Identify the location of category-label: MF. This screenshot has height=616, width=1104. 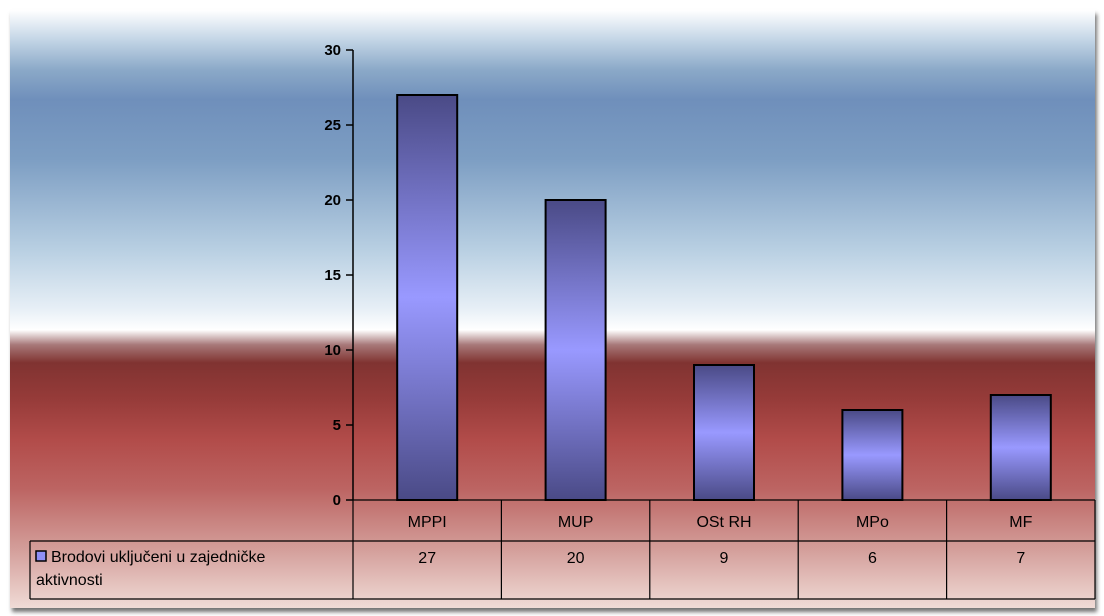
(1020, 522).